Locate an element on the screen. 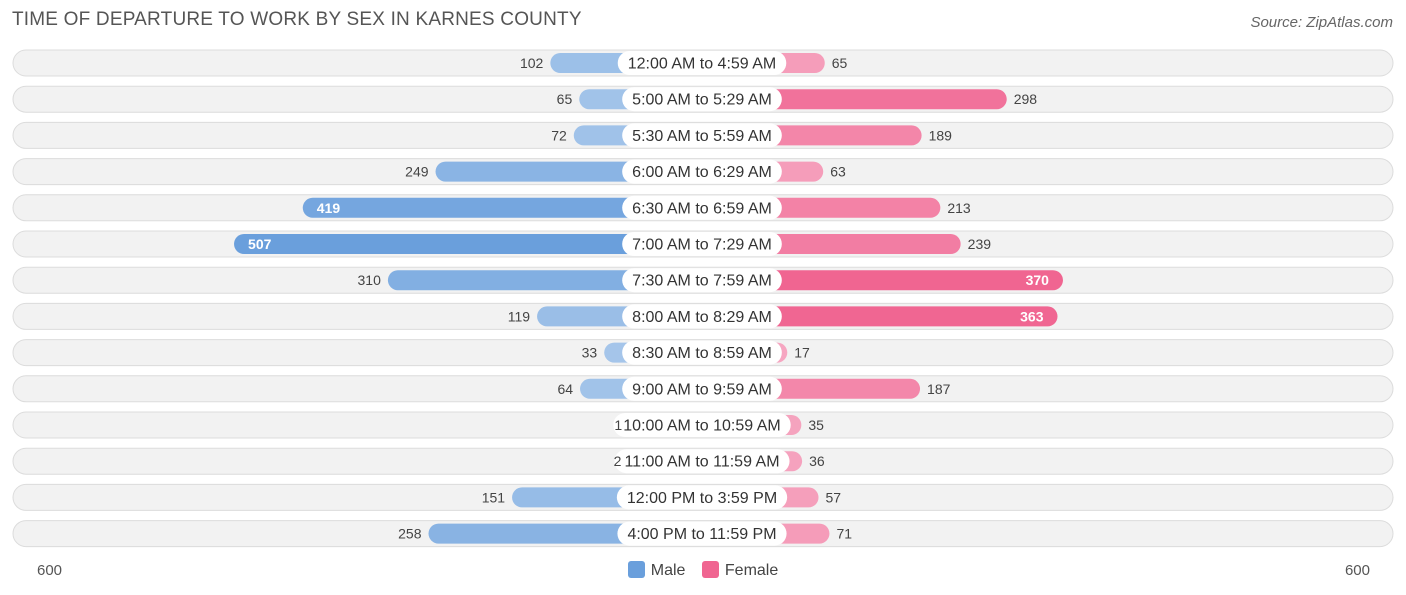 This screenshot has width=1406, height=595. category-label: 8:00 AM to 8:29 AM is located at coordinates (702, 317).